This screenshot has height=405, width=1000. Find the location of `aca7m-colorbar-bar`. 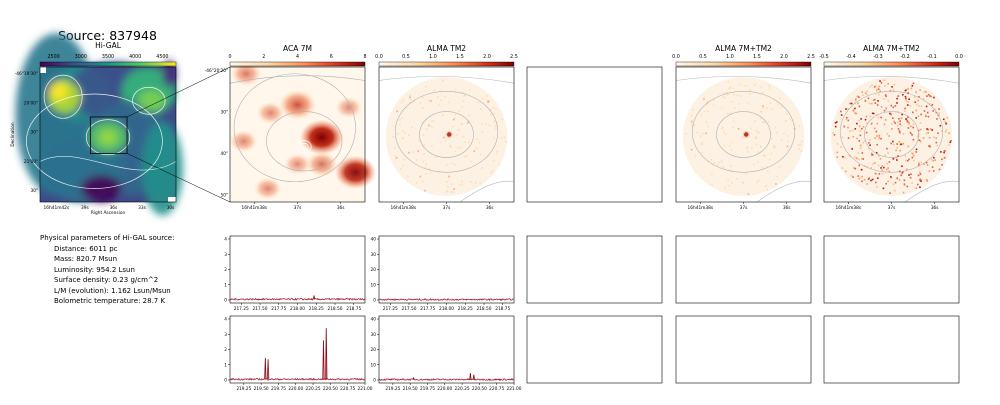

aca7m-colorbar-bar is located at coordinates (297, 64).